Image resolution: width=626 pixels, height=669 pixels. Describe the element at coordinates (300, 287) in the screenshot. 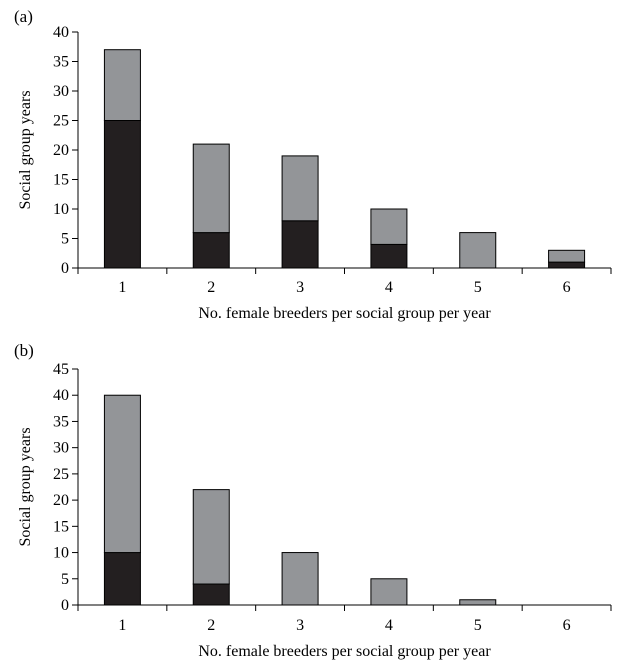

I see `panel-a-xtick-label-3: 3` at that location.